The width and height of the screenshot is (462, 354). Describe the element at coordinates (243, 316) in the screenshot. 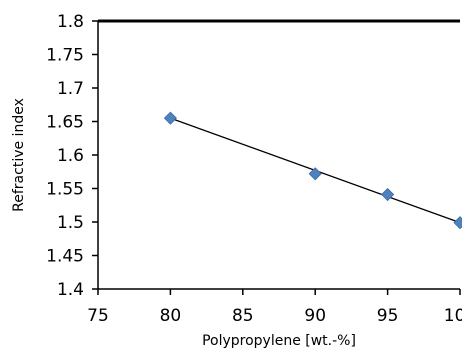

I see `x-tick-label: 85` at that location.